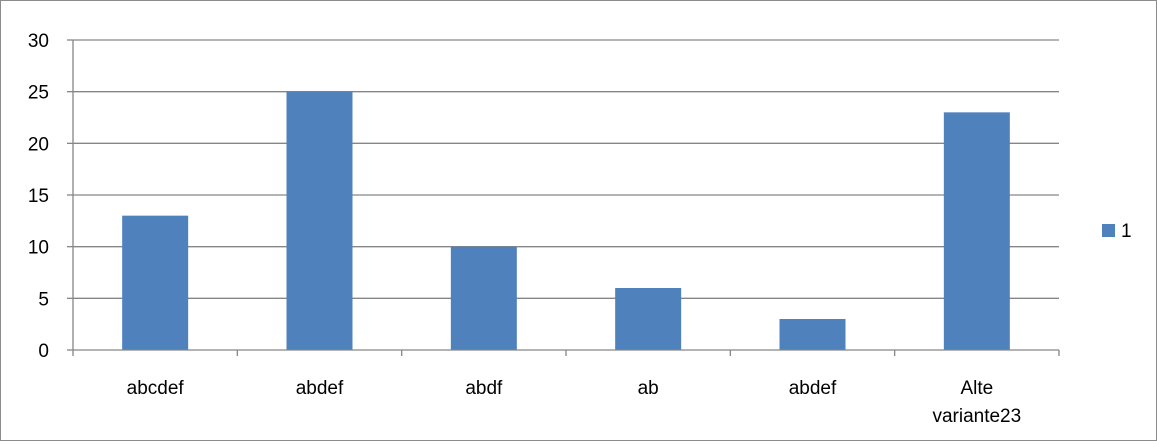 The height and width of the screenshot is (445, 1157). Describe the element at coordinates (38, 93) in the screenshot. I see `y-tick-label: 25` at that location.